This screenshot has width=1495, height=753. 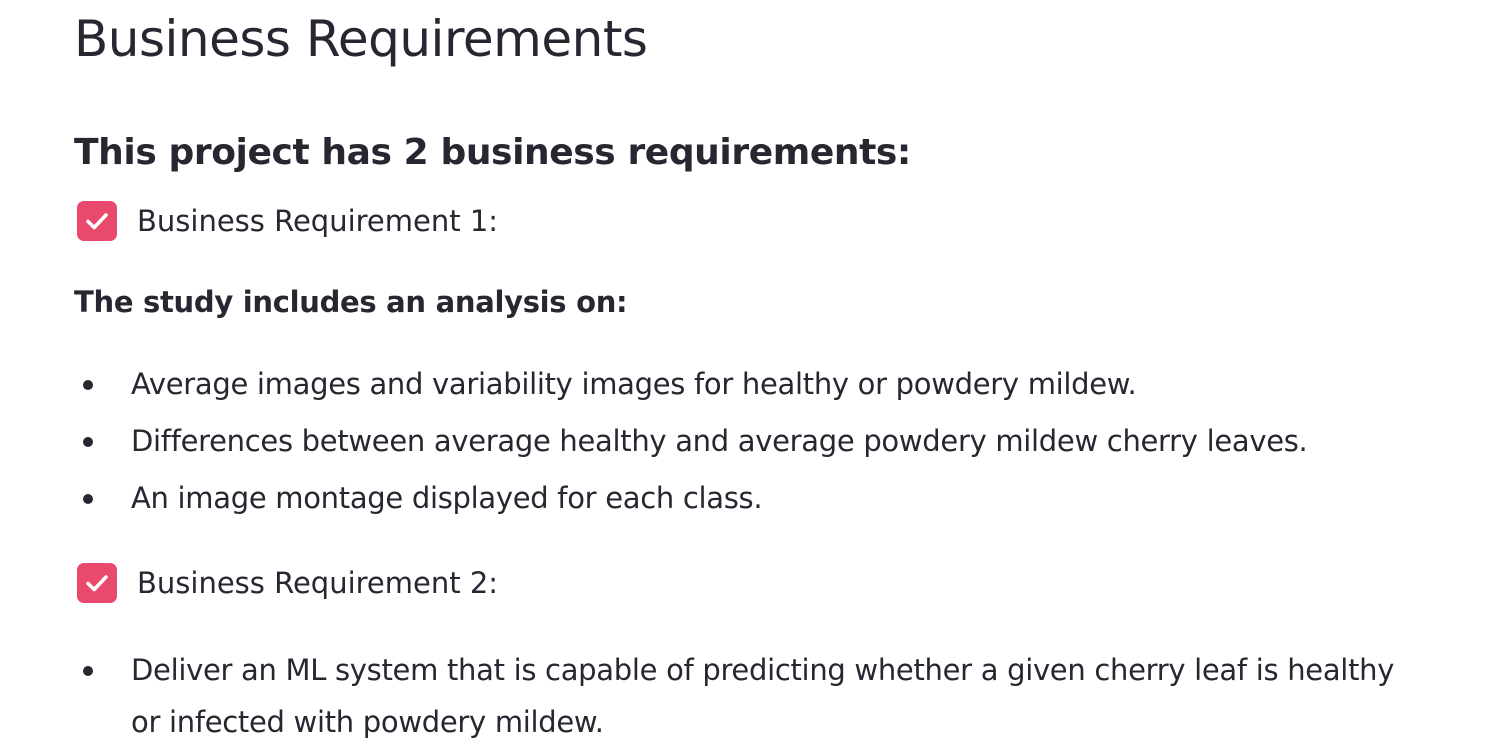 I want to click on business-requirement-2-checkbox: Business Requirement 2:, so click(x=287, y=583).